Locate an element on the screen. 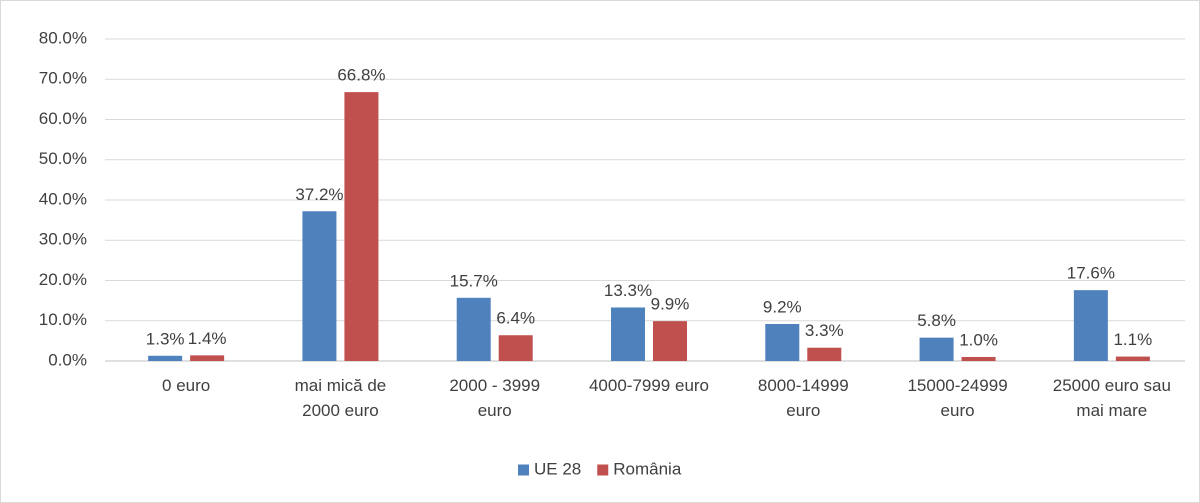 The height and width of the screenshot is (503, 1200). value-label: 1.4% is located at coordinates (207, 338).